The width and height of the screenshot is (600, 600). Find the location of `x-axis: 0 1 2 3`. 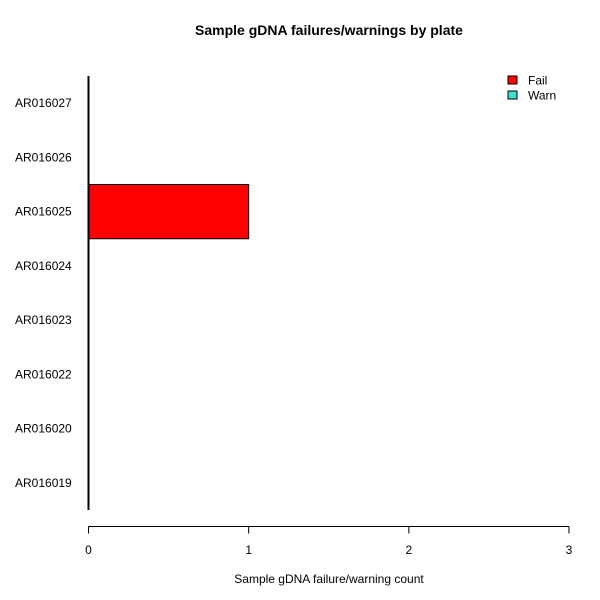

x-axis: 0 1 2 3 is located at coordinates (329, 541).